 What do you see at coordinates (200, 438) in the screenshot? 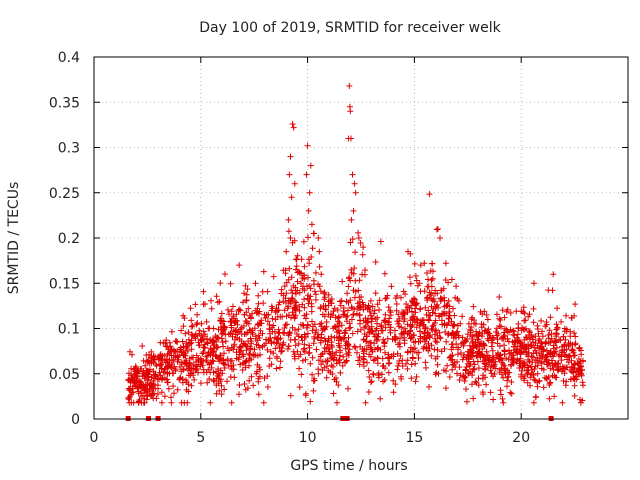
I see `x-tick-label: 5` at bounding box center [200, 438].